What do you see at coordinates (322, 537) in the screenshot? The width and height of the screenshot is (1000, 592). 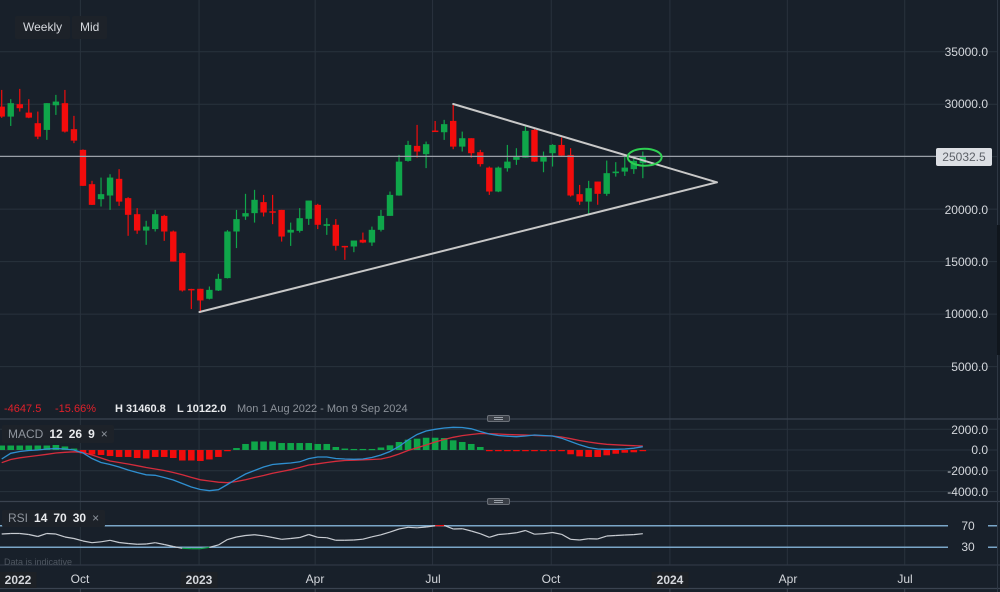 I see `rsi-line` at bounding box center [322, 537].